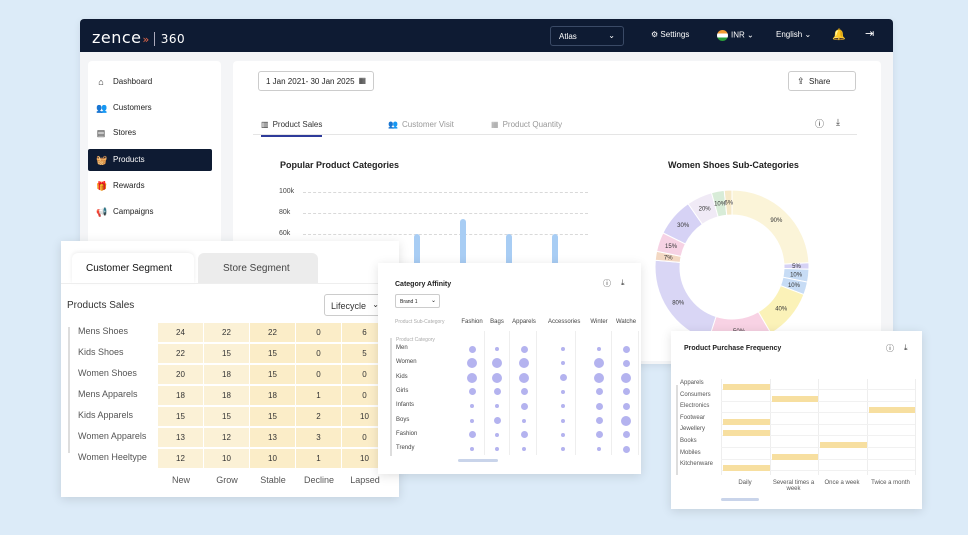 This screenshot has height=535, width=968. Describe the element at coordinates (495, 124) in the screenshot. I see `grid-icon: ▦` at that location.